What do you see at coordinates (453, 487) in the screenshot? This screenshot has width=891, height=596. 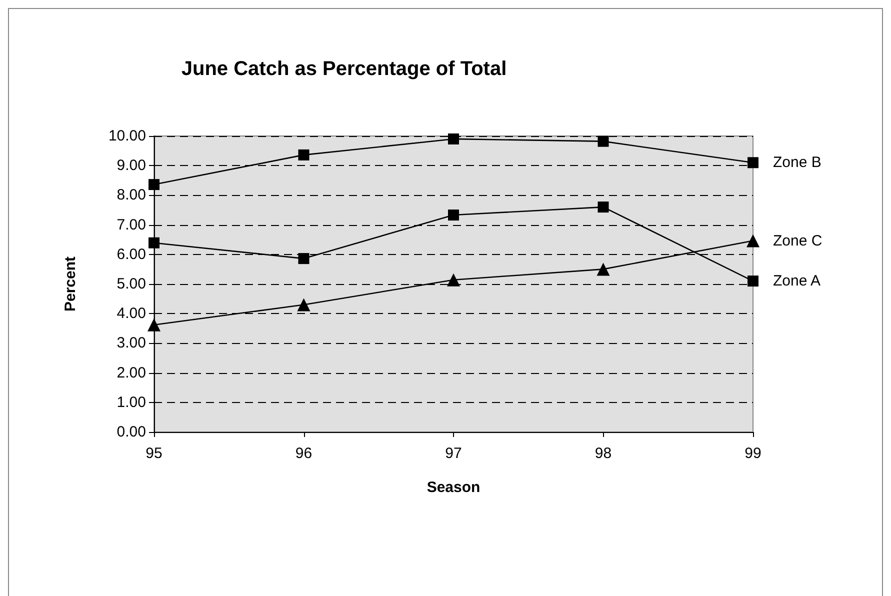 I see `x-axis-title: Season` at bounding box center [453, 487].